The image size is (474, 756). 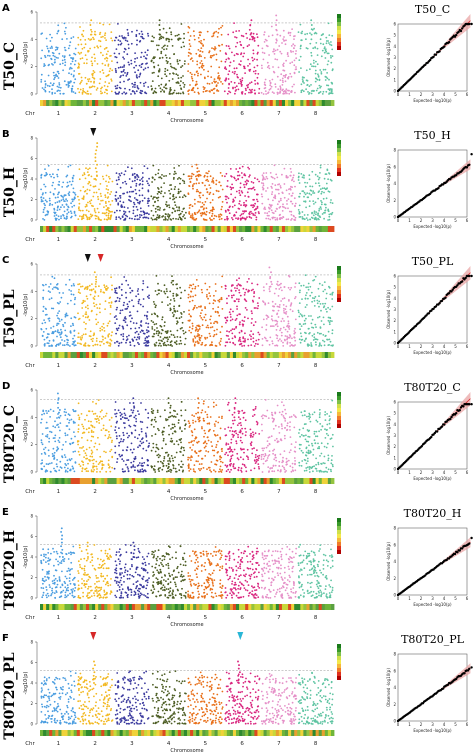 I want to click on qq-x-label: Expected -log10(p), so click(x=432, y=100).